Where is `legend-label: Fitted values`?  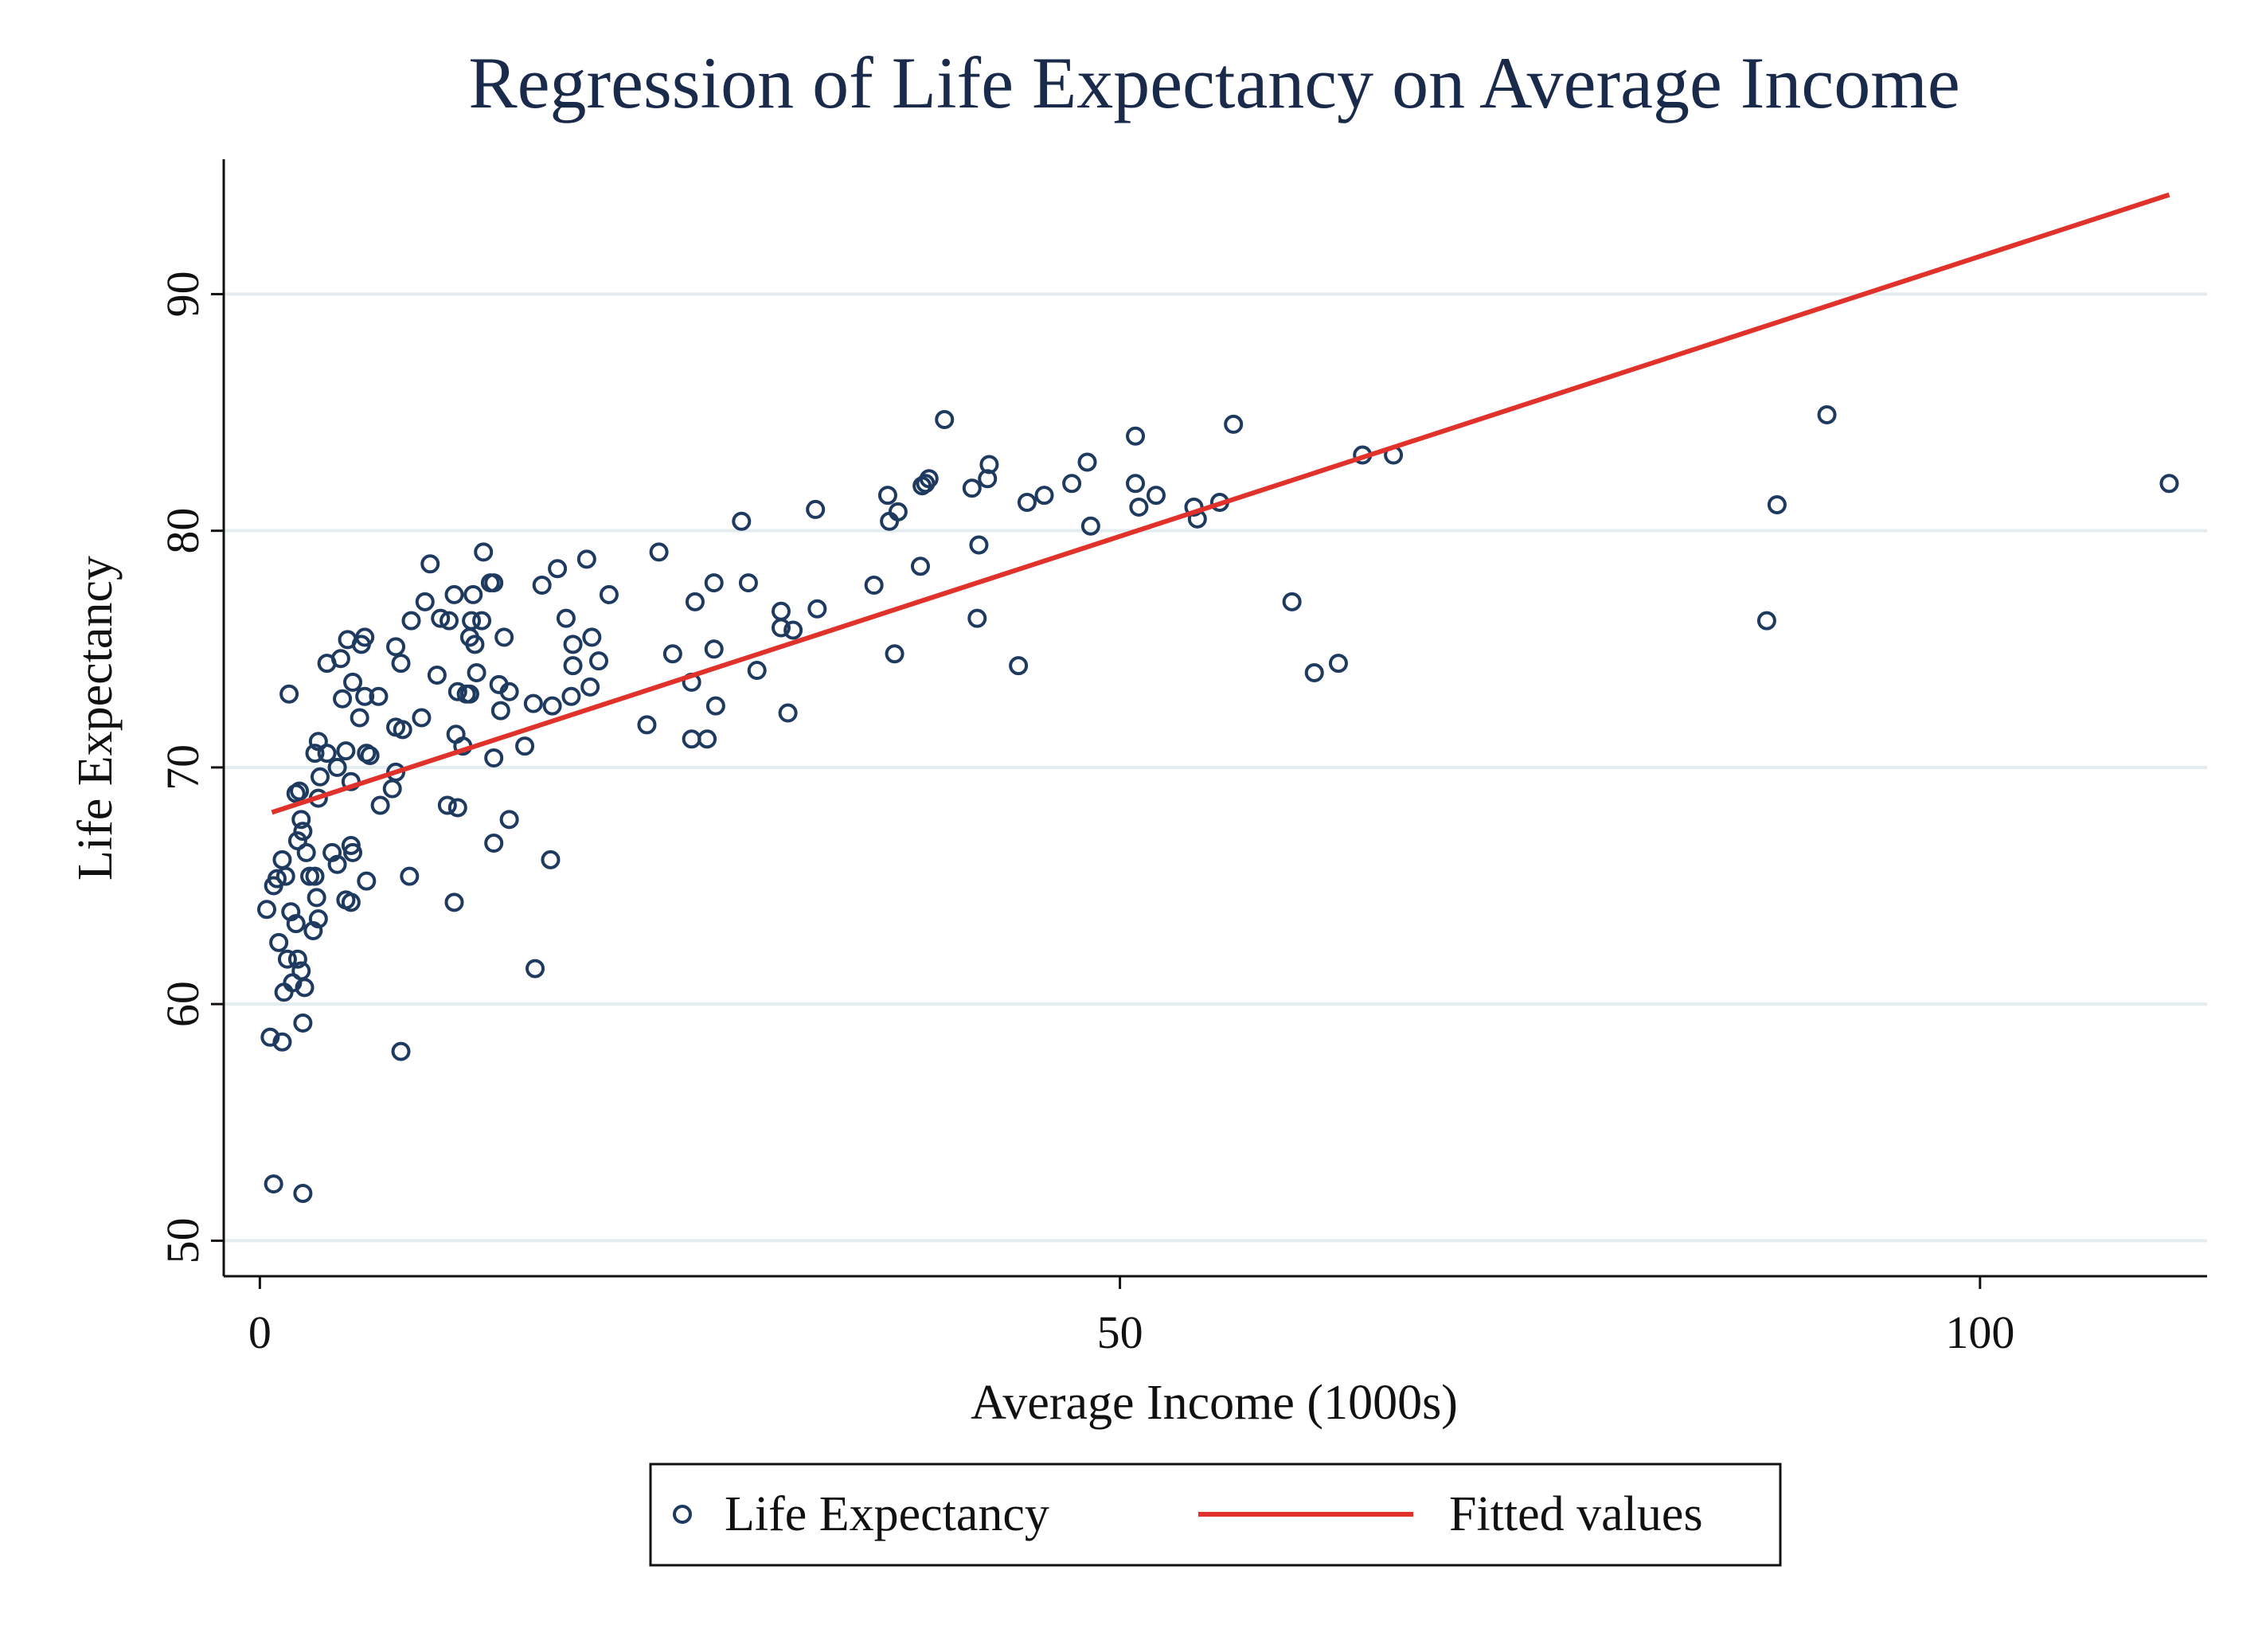
legend-label: Fitted values is located at coordinates (1576, 1514).